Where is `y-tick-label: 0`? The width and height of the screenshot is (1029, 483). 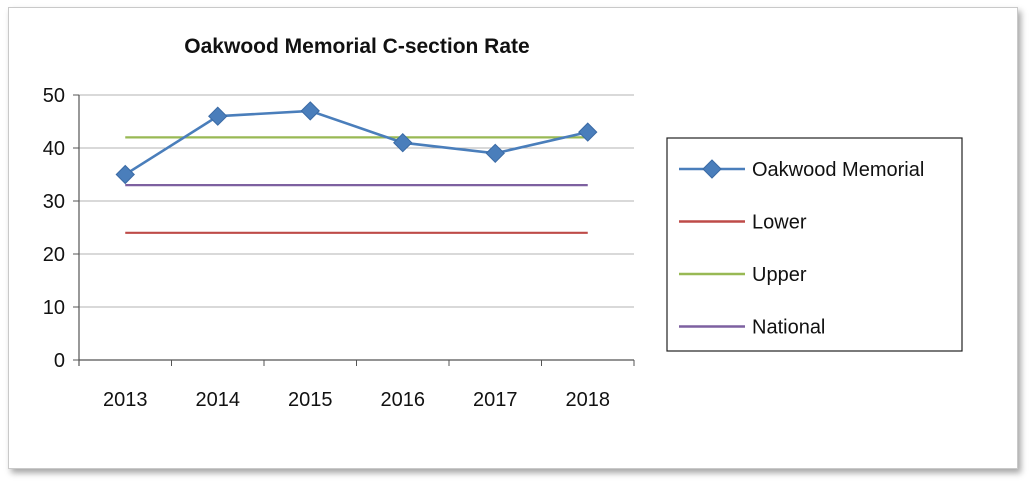 y-tick-label: 0 is located at coordinates (59, 361).